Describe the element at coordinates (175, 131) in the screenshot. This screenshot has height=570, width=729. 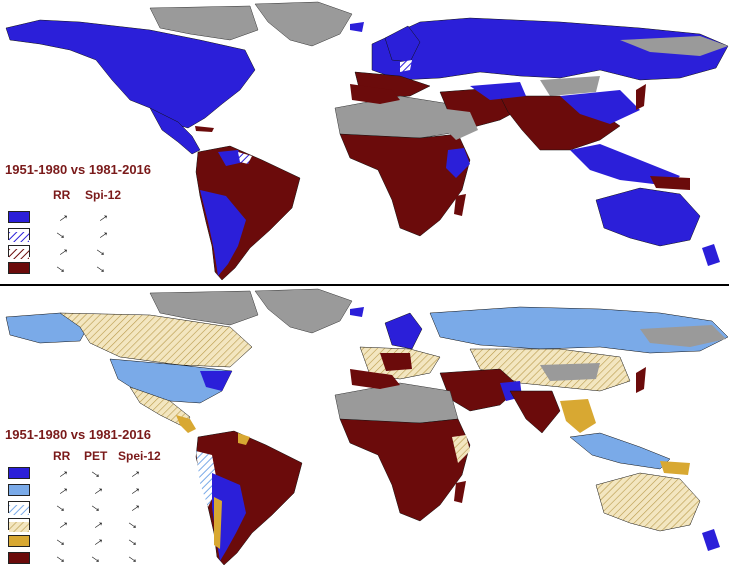
I see `central-america` at that location.